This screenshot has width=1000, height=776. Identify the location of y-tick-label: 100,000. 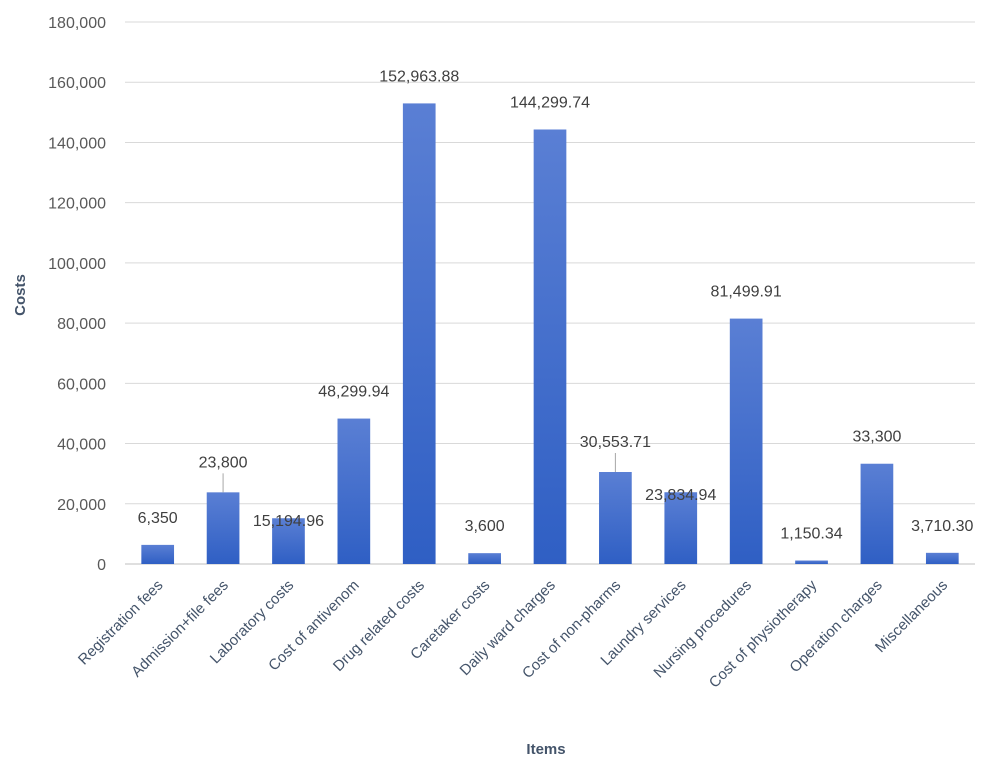
(77, 264).